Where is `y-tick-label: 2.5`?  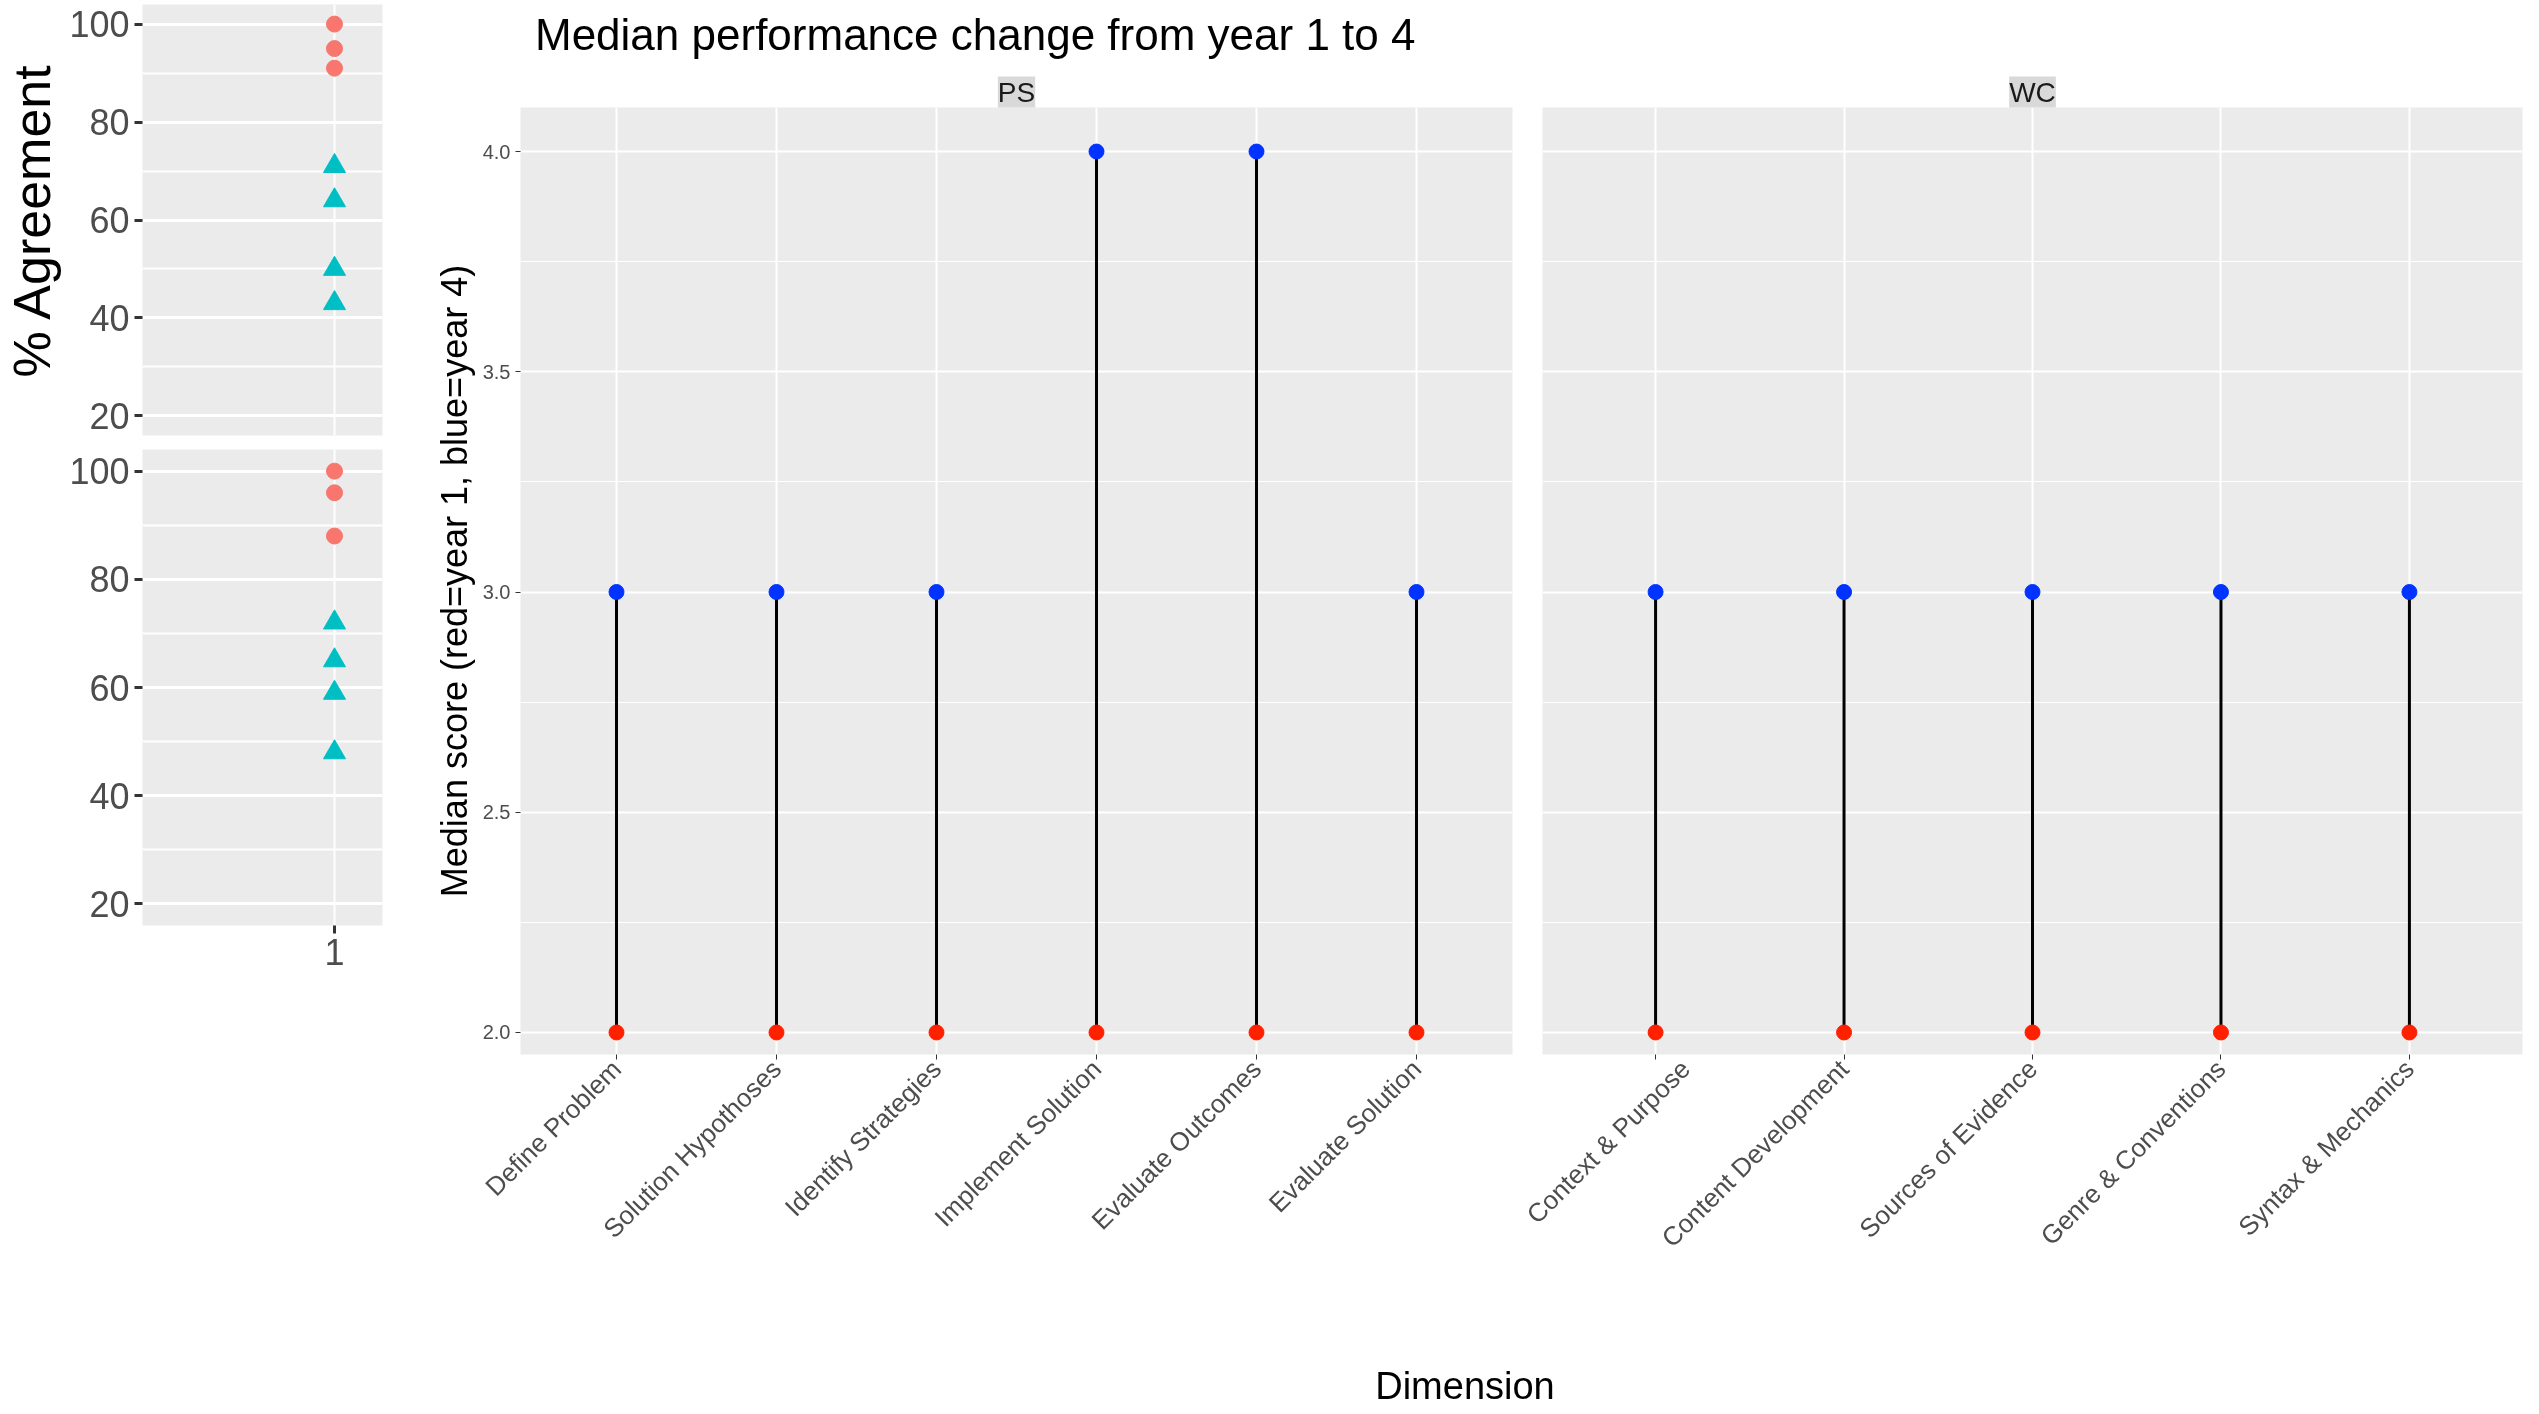
y-tick-label: 2.5 is located at coordinates (496, 812).